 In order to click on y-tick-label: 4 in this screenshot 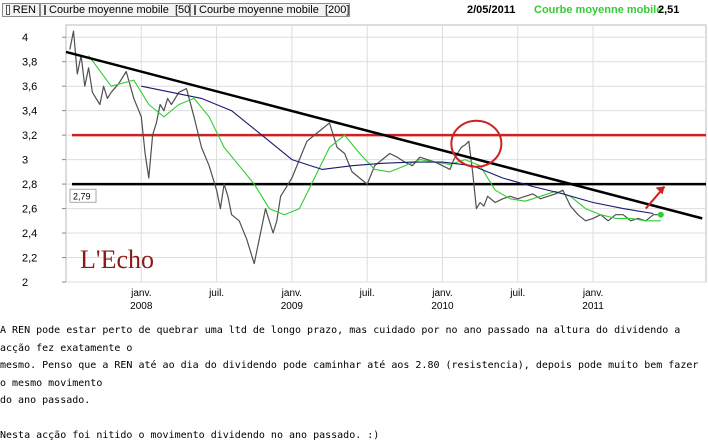, I will do `click(25, 38)`.